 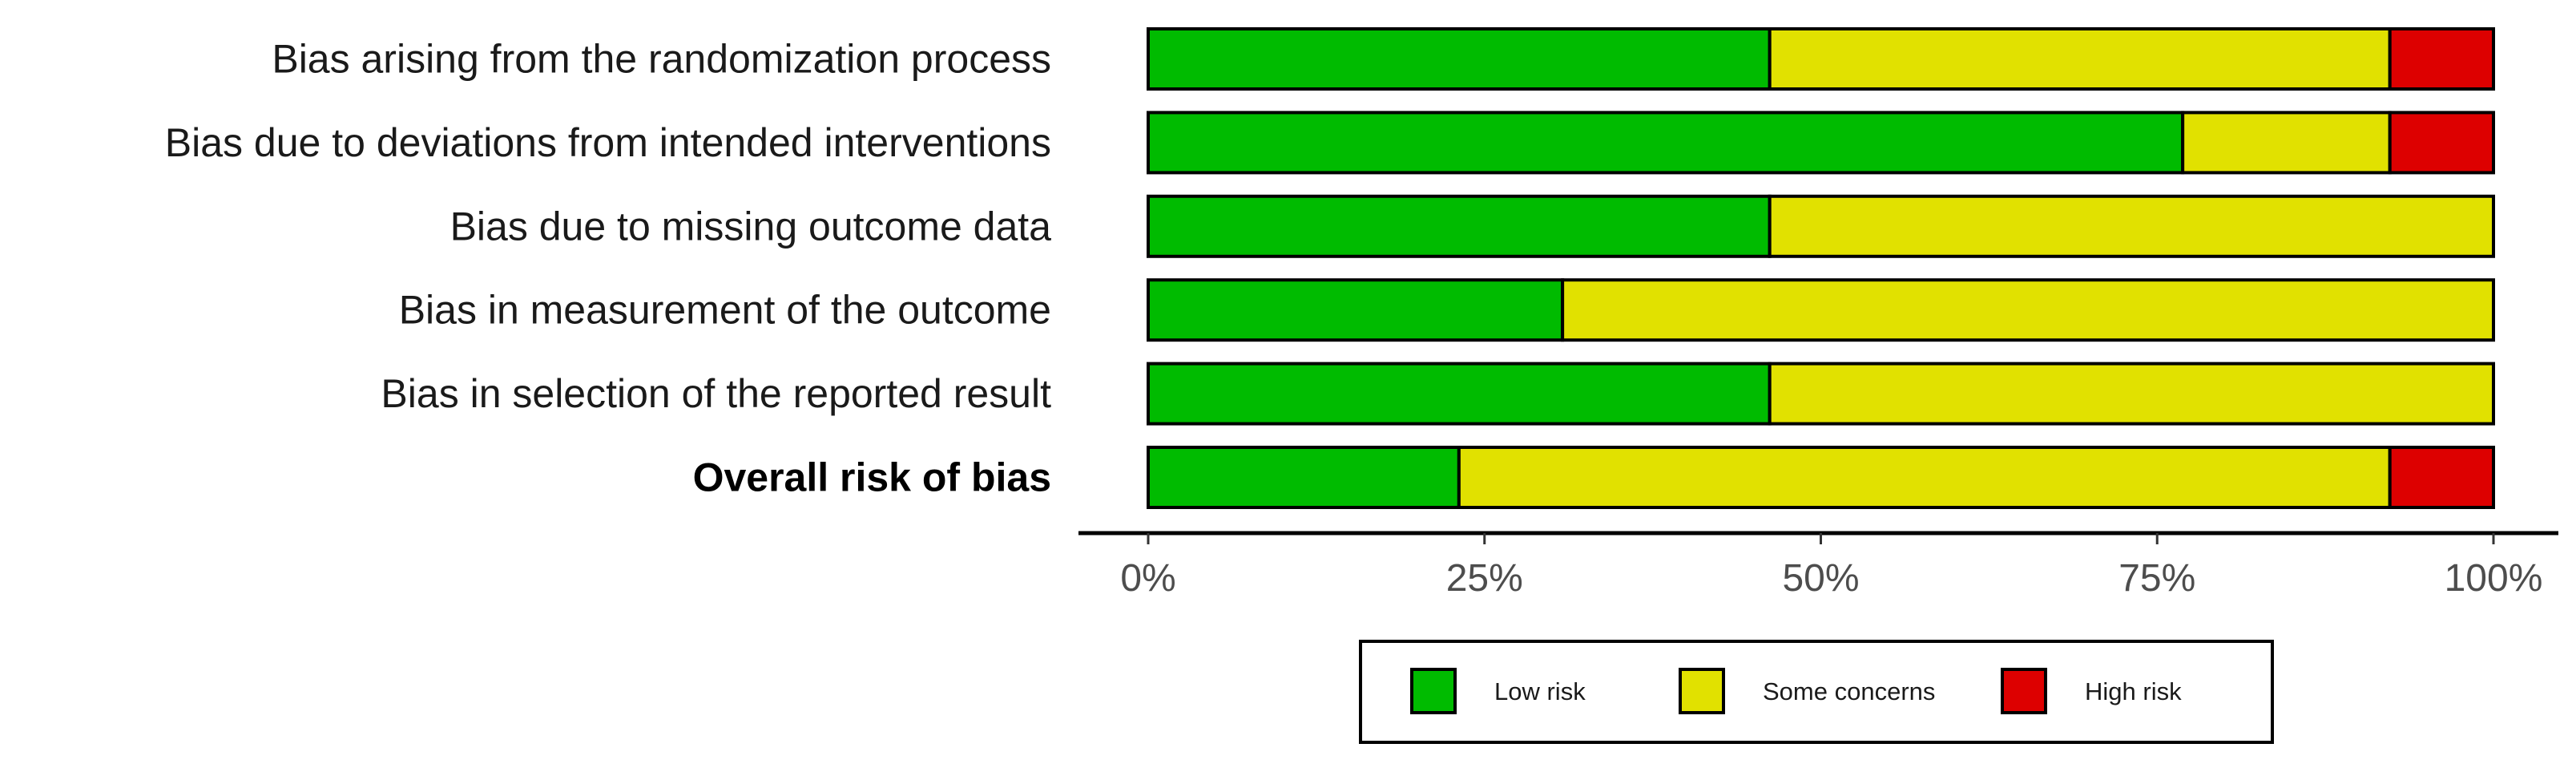 I want to click on bar-low-risk-bias-arising-from-the-randomization-process, so click(x=1459, y=59).